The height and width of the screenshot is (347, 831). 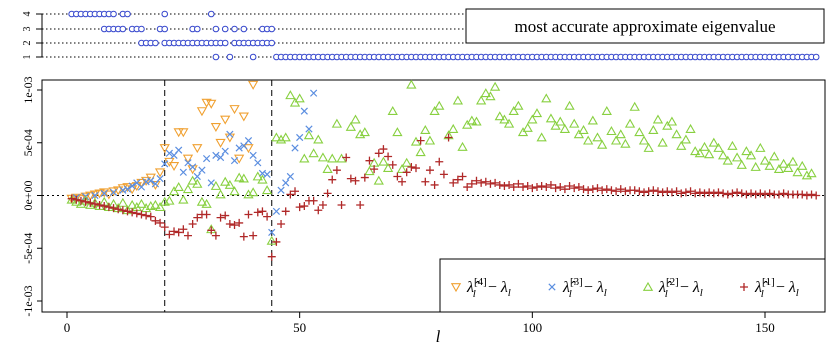 I want to click on x-tick-label: 0, so click(x=67, y=327).